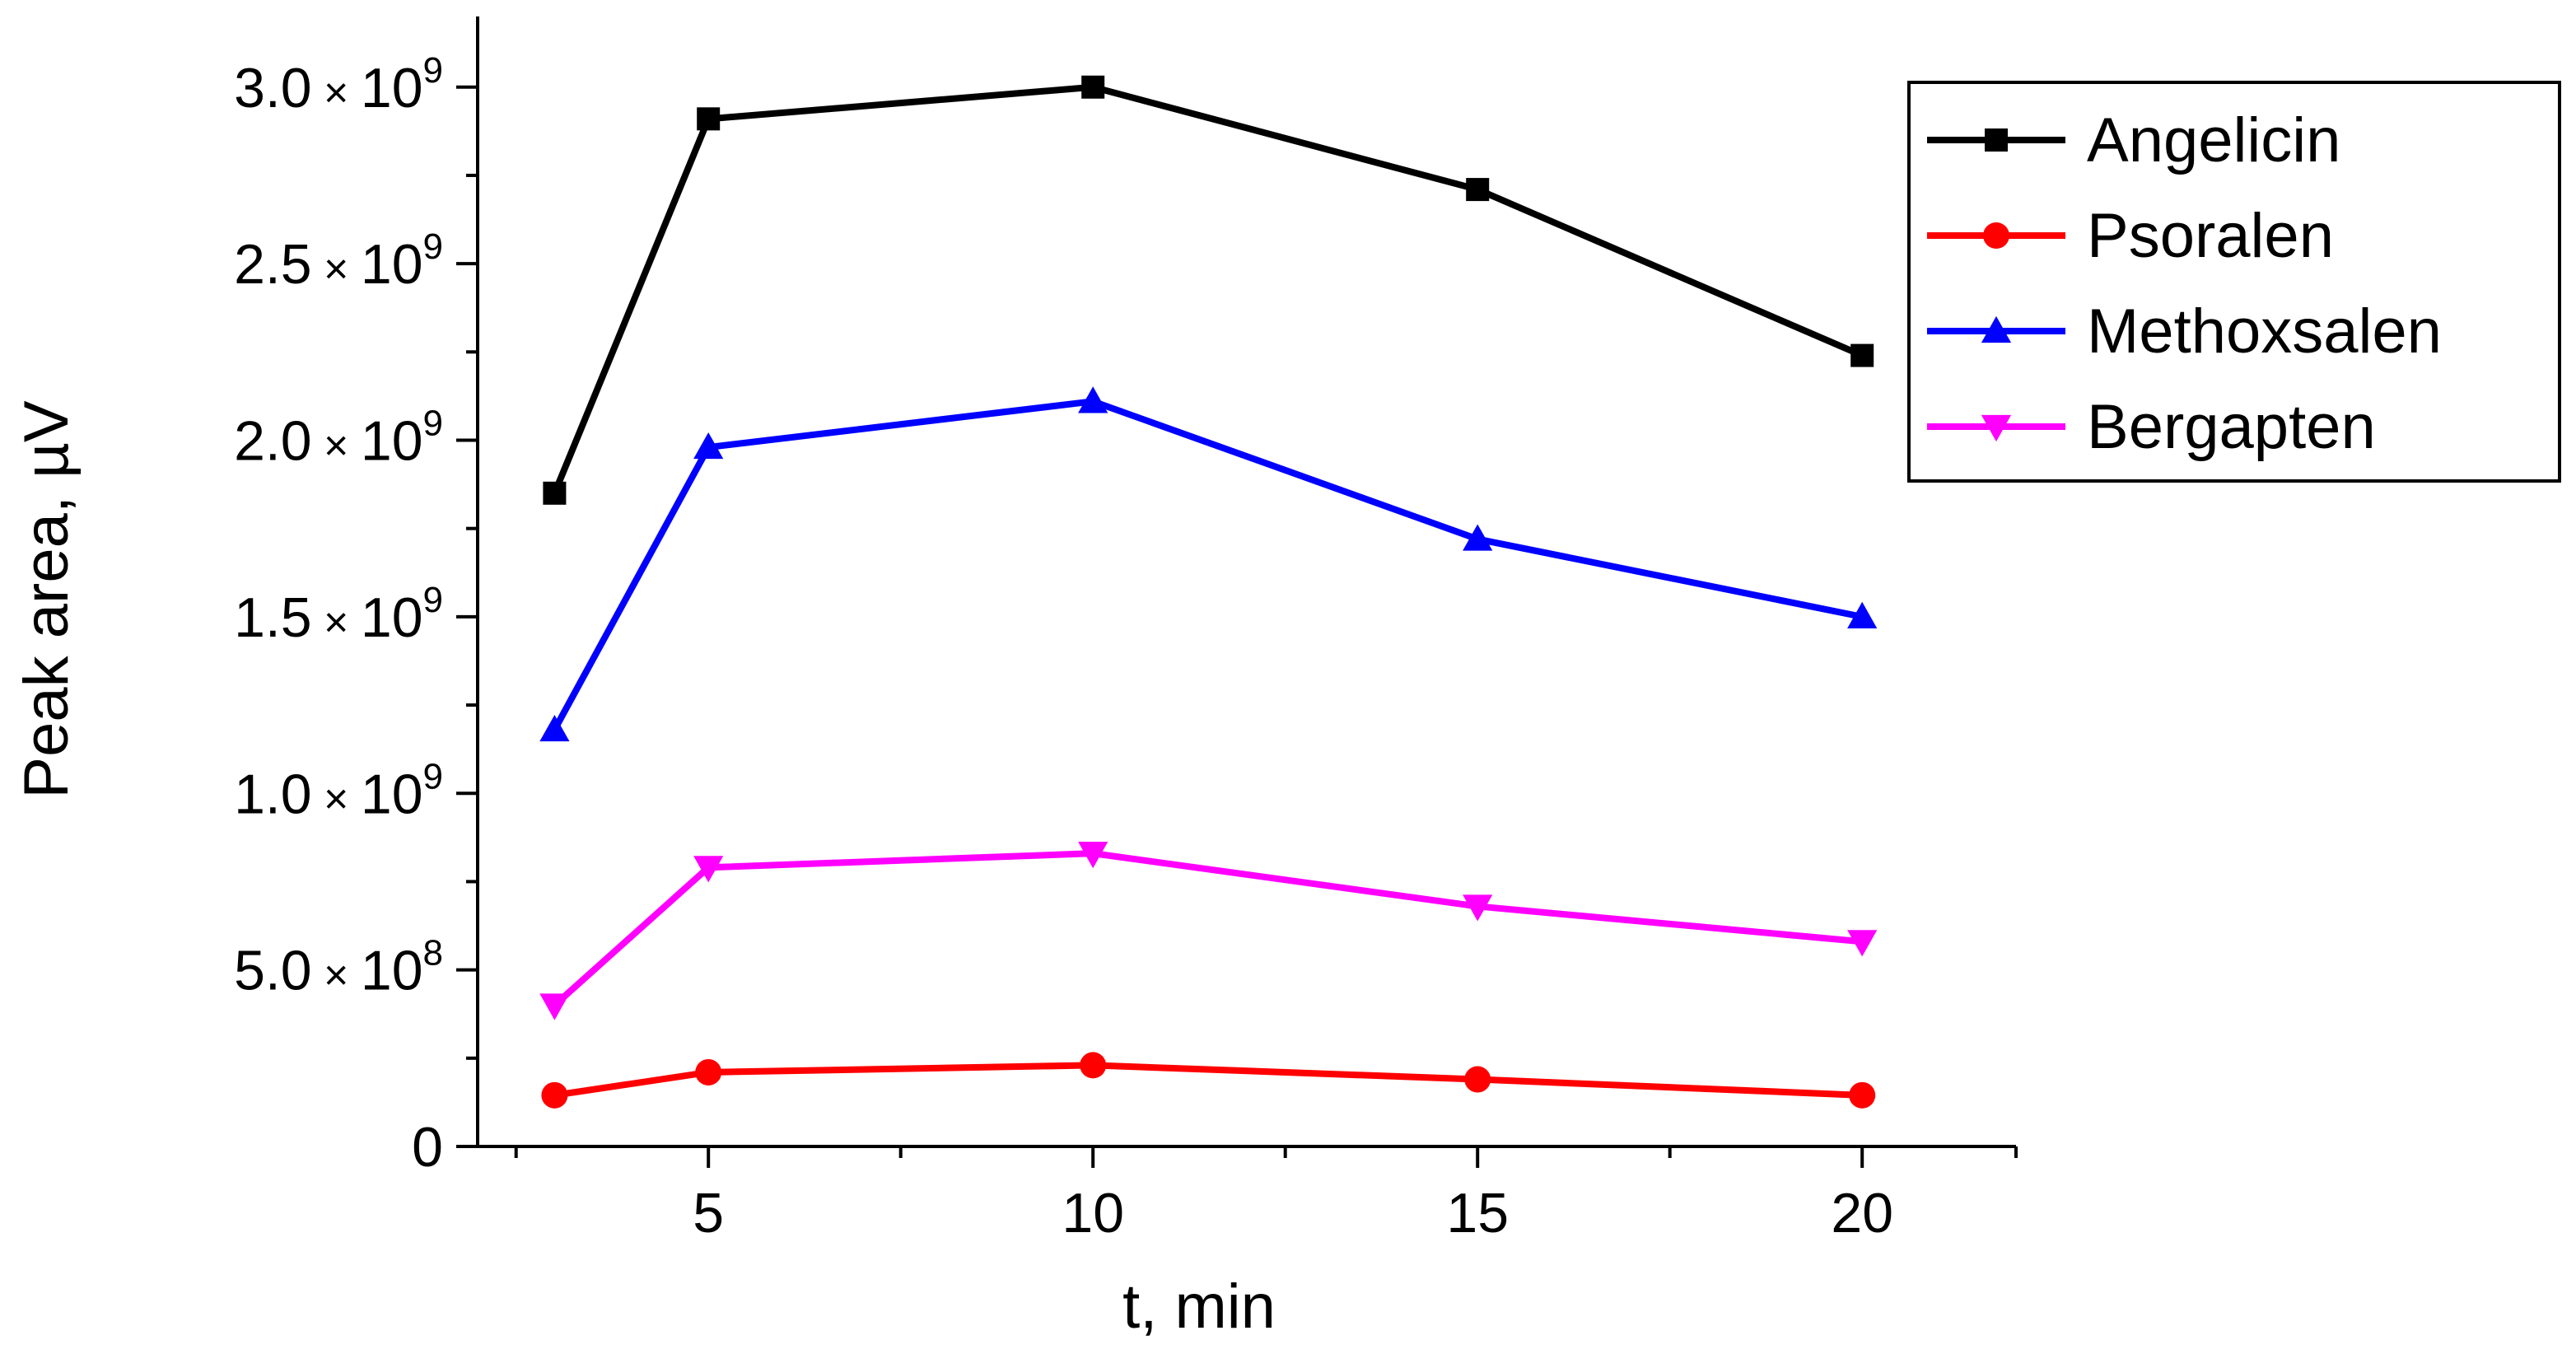 The image size is (2576, 1368). I want to click on y-tick-mantissa: 1.5, so click(273, 617).